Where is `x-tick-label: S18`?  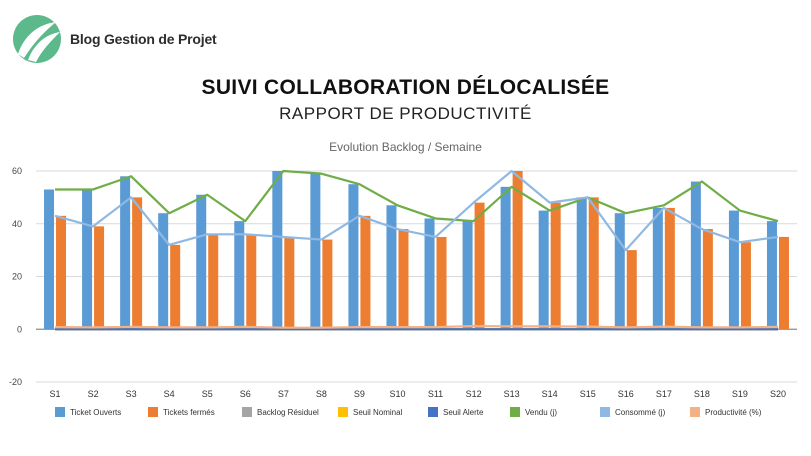
x-tick-label: S18 is located at coordinates (702, 394).